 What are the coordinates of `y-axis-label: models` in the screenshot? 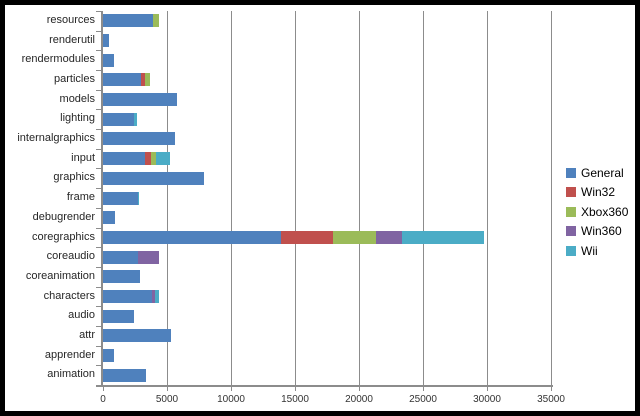 It's located at (77, 98).